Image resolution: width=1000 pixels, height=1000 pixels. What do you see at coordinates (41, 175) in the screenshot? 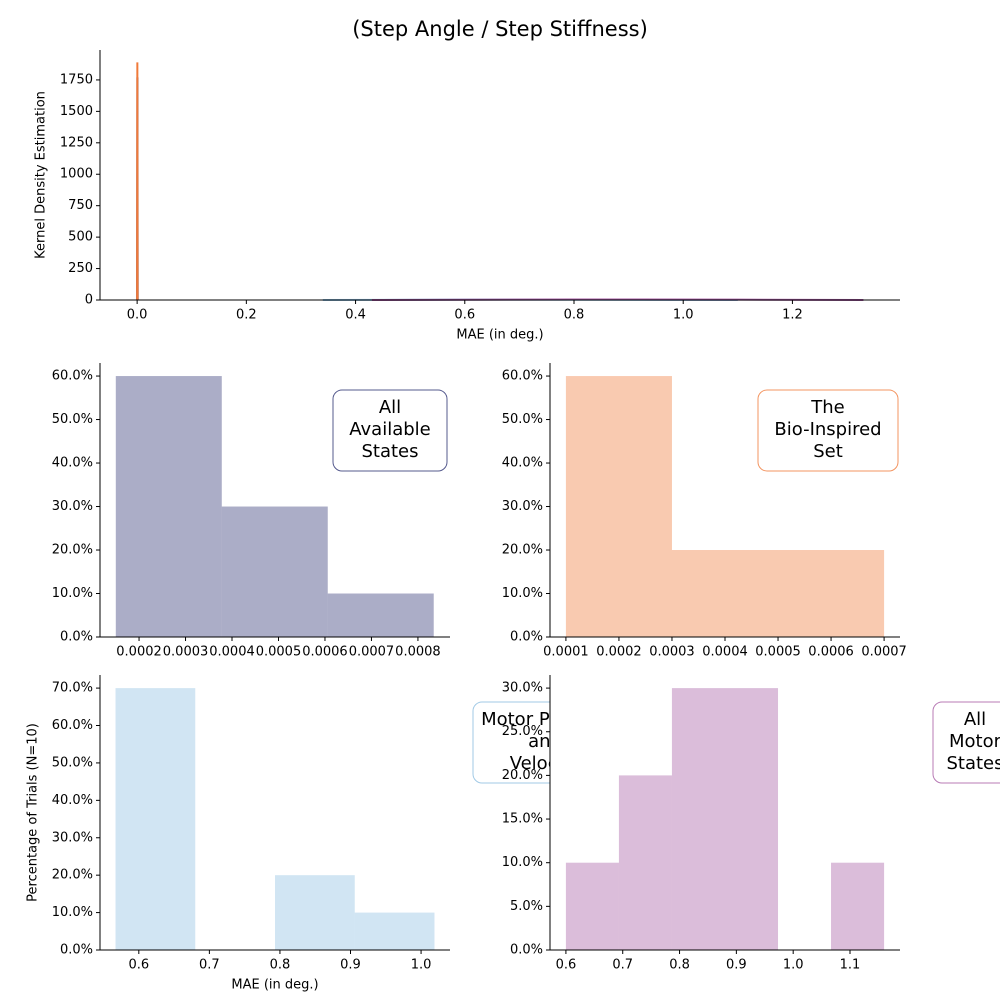
I see `y-axis-label: Kernel Density Estimation` at bounding box center [41, 175].